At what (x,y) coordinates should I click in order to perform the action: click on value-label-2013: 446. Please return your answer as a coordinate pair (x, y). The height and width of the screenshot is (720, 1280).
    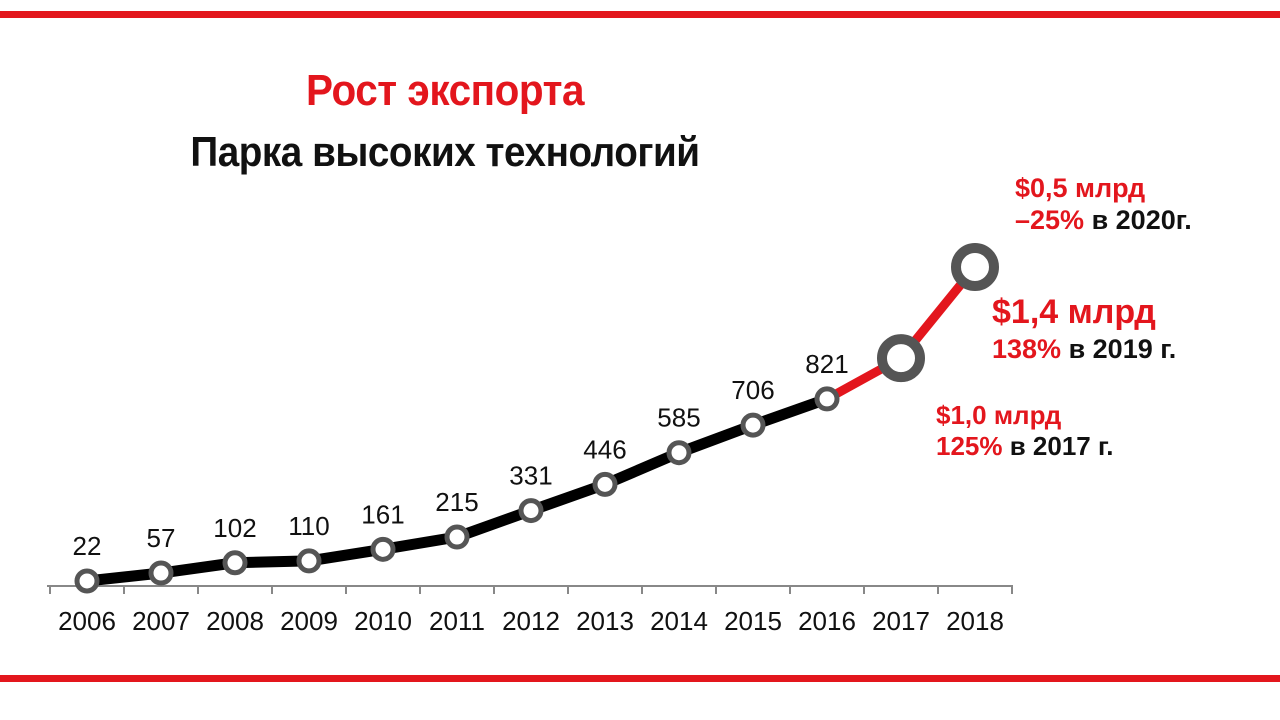
    Looking at the image, I should click on (604, 449).